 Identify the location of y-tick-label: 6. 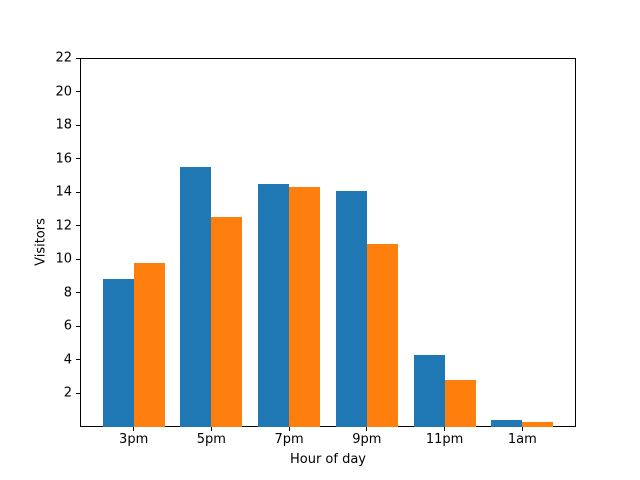
(67, 326).